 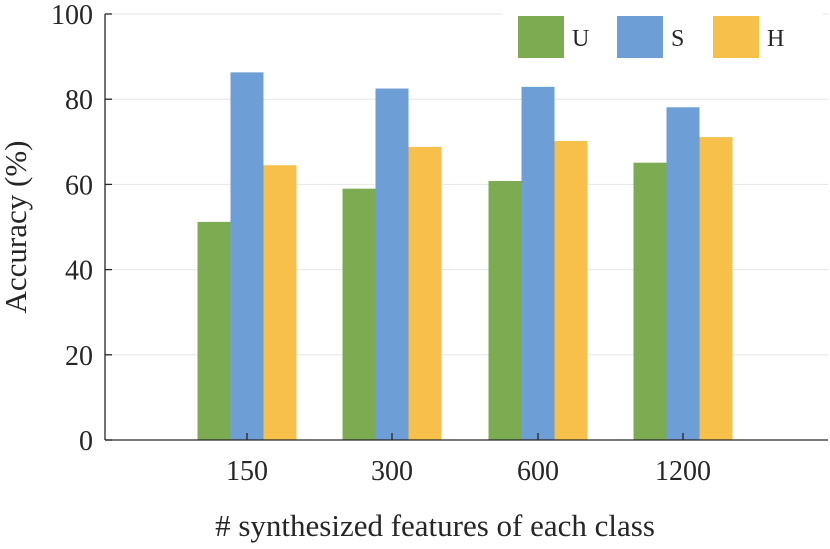 I want to click on y-tick-labels: 0 20 40 60 80 100, so click(x=72, y=228).